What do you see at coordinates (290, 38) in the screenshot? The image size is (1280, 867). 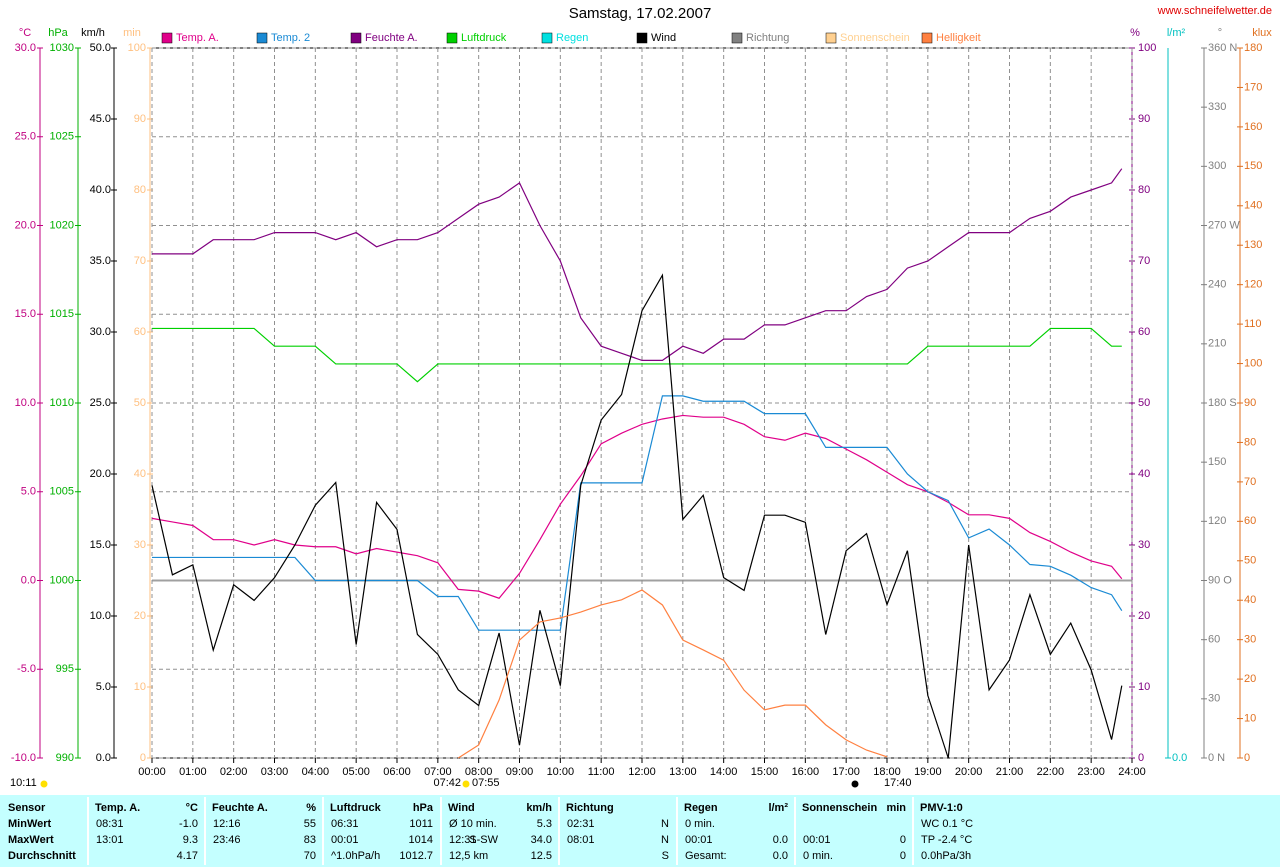 I see `legend-label: Temp. 2` at bounding box center [290, 38].